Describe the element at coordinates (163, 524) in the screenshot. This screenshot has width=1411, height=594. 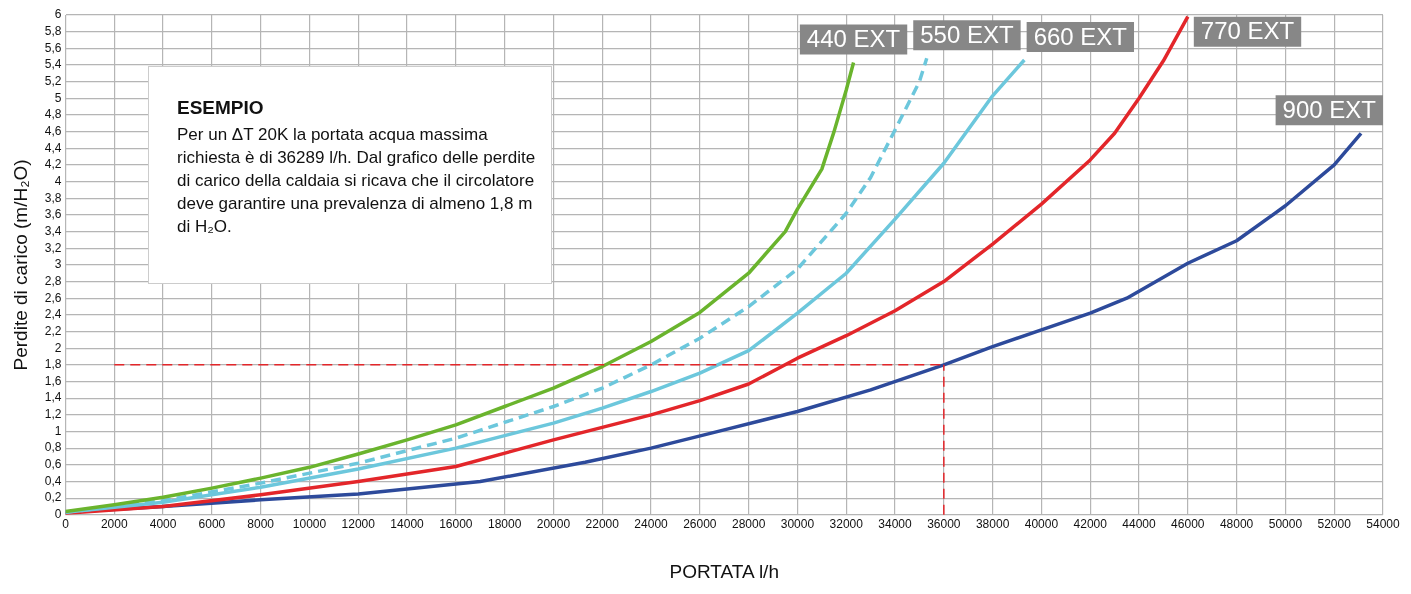
I see `x-tick-label: 4000` at that location.